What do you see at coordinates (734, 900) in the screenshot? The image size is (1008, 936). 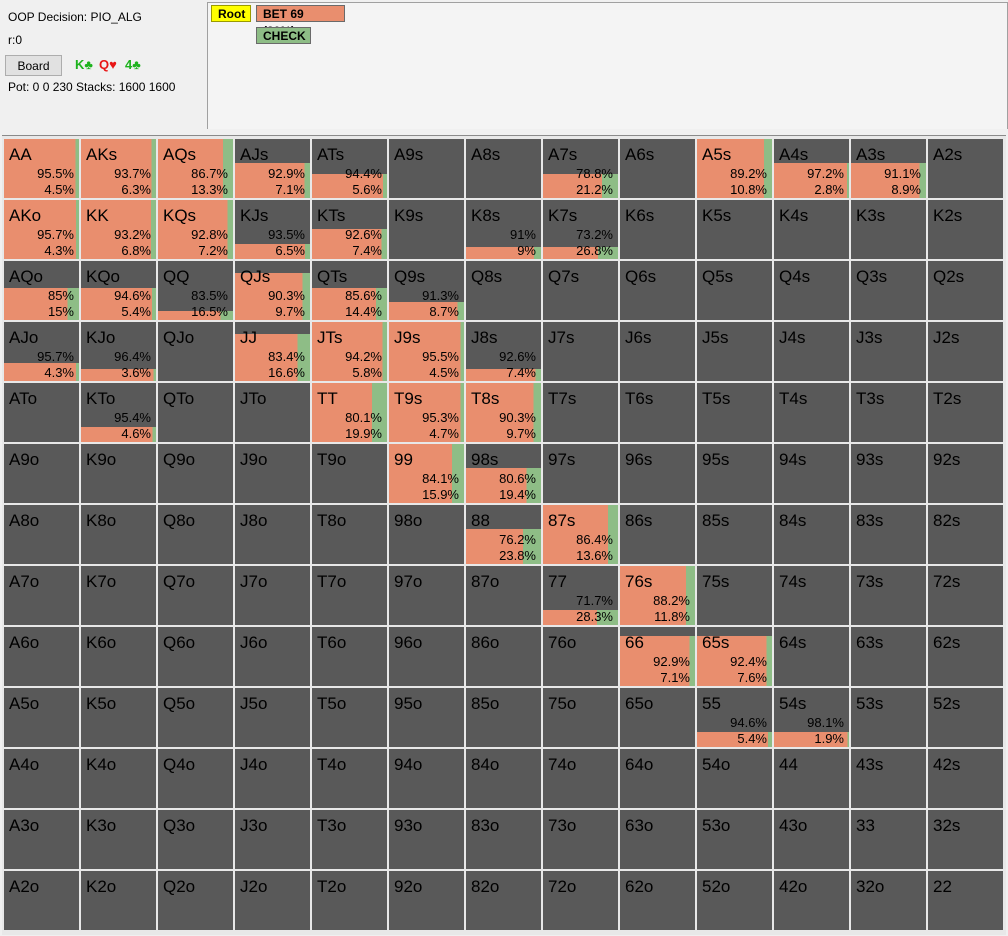 I see `hand-cell-52o: 52o` at bounding box center [734, 900].